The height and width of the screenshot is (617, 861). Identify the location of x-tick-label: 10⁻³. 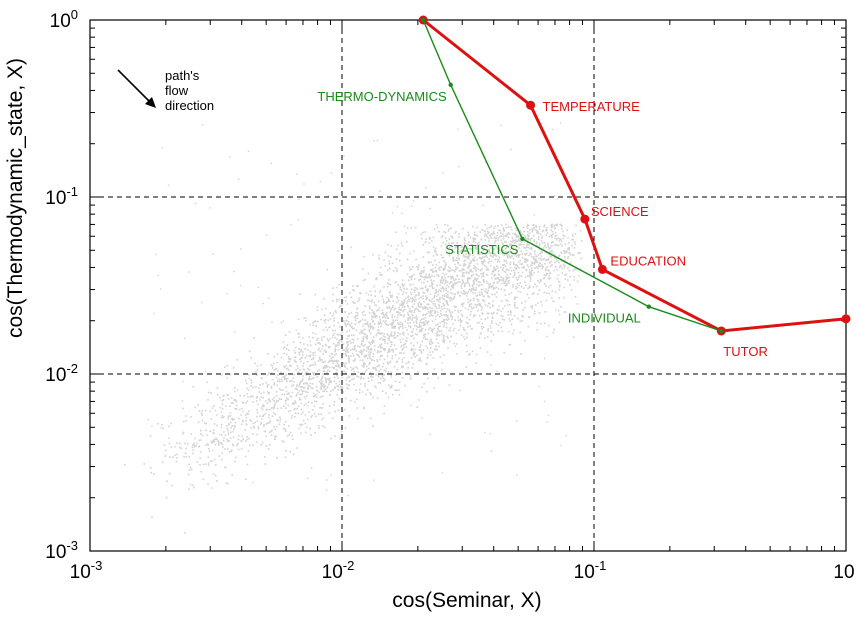
(86, 570).